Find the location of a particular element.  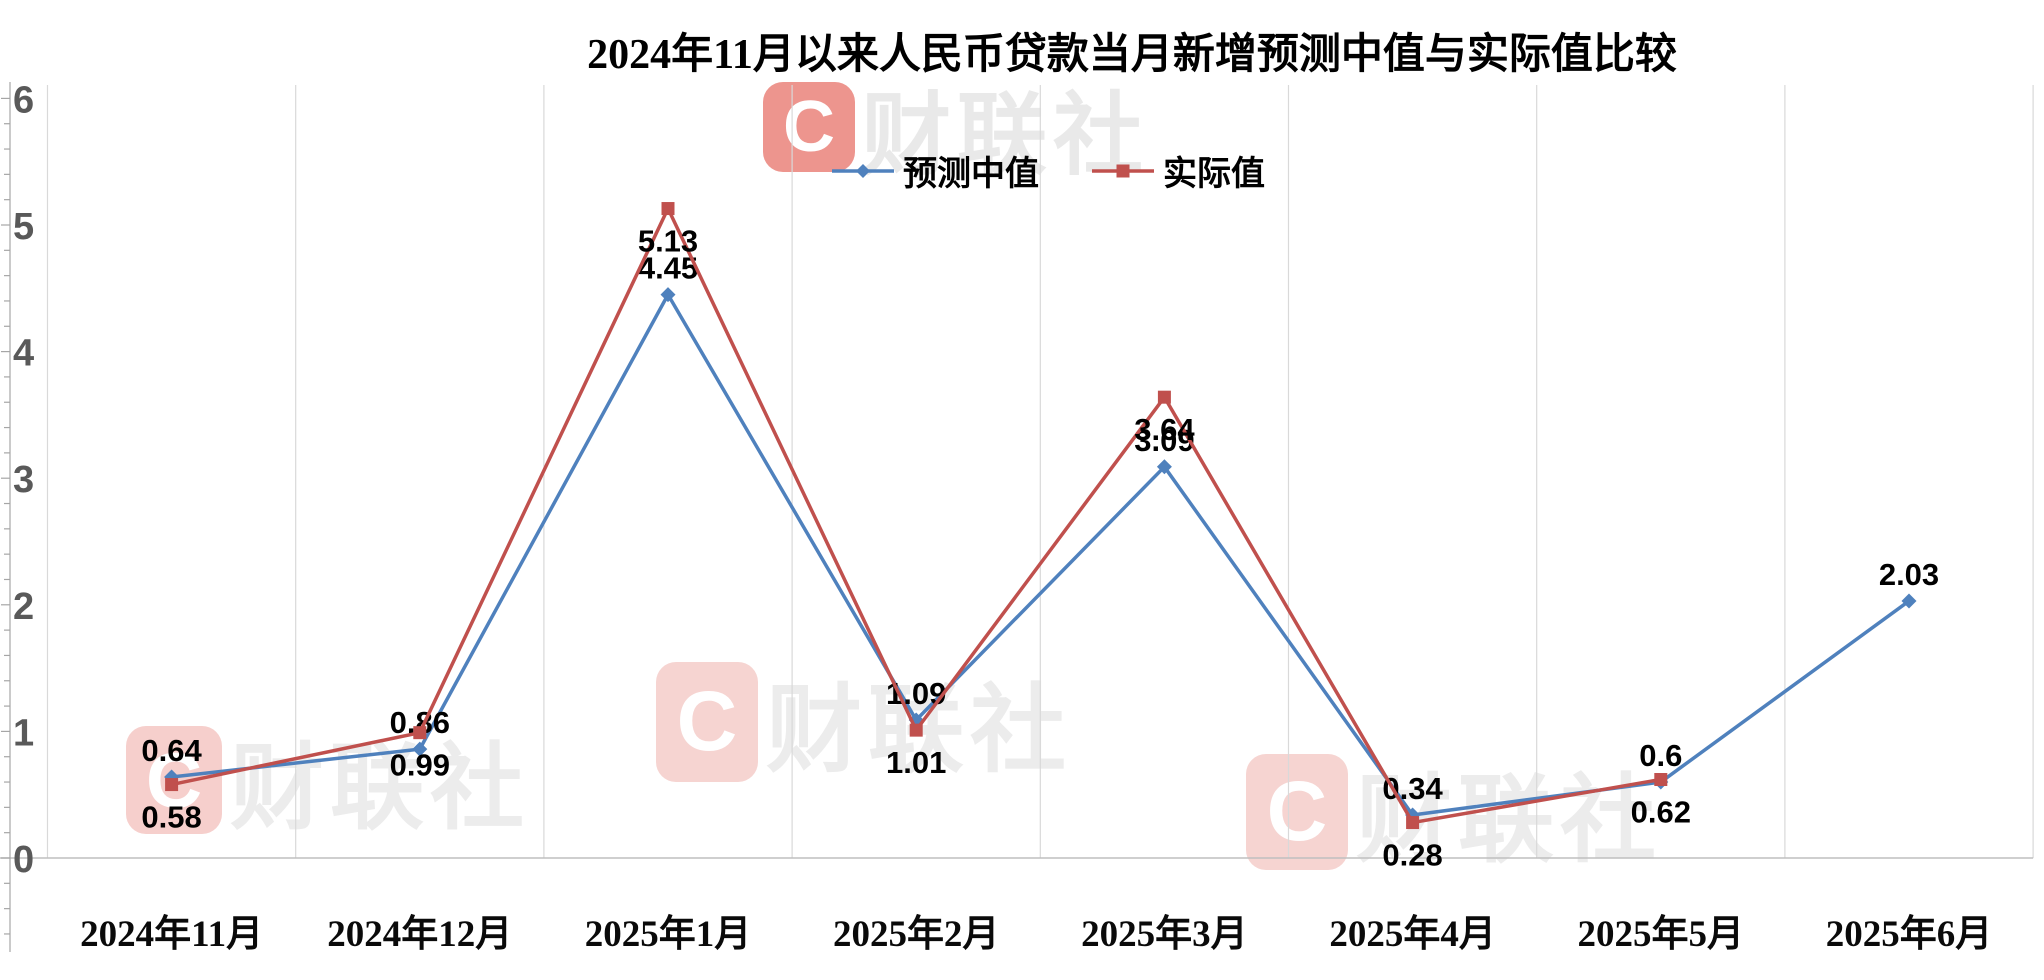

forecast-series-marker-icon is located at coordinates (863, 170).